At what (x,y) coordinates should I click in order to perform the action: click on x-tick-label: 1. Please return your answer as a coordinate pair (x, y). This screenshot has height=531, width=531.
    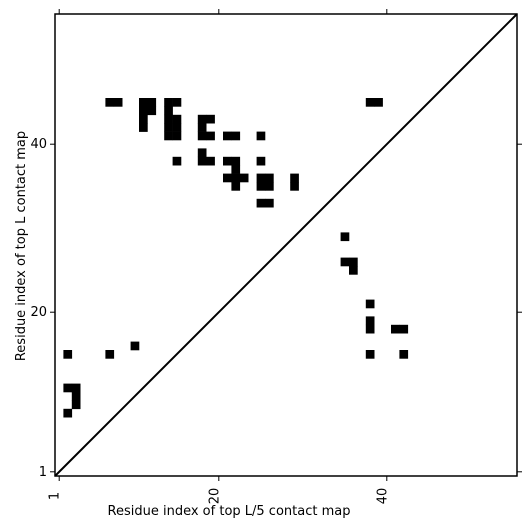
    Looking at the image, I should click on (55, 496).